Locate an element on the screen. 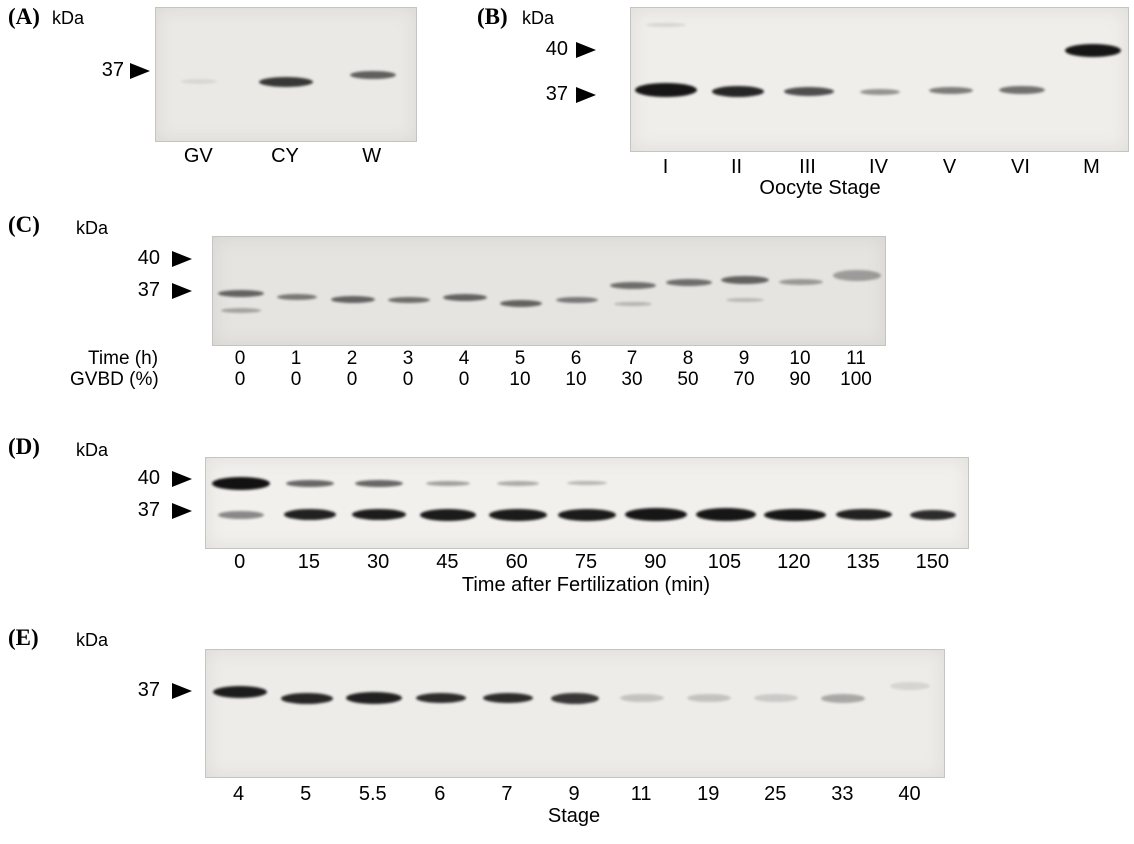 This screenshot has height=844, width=1134. lane-label: 25 is located at coordinates (775, 794).